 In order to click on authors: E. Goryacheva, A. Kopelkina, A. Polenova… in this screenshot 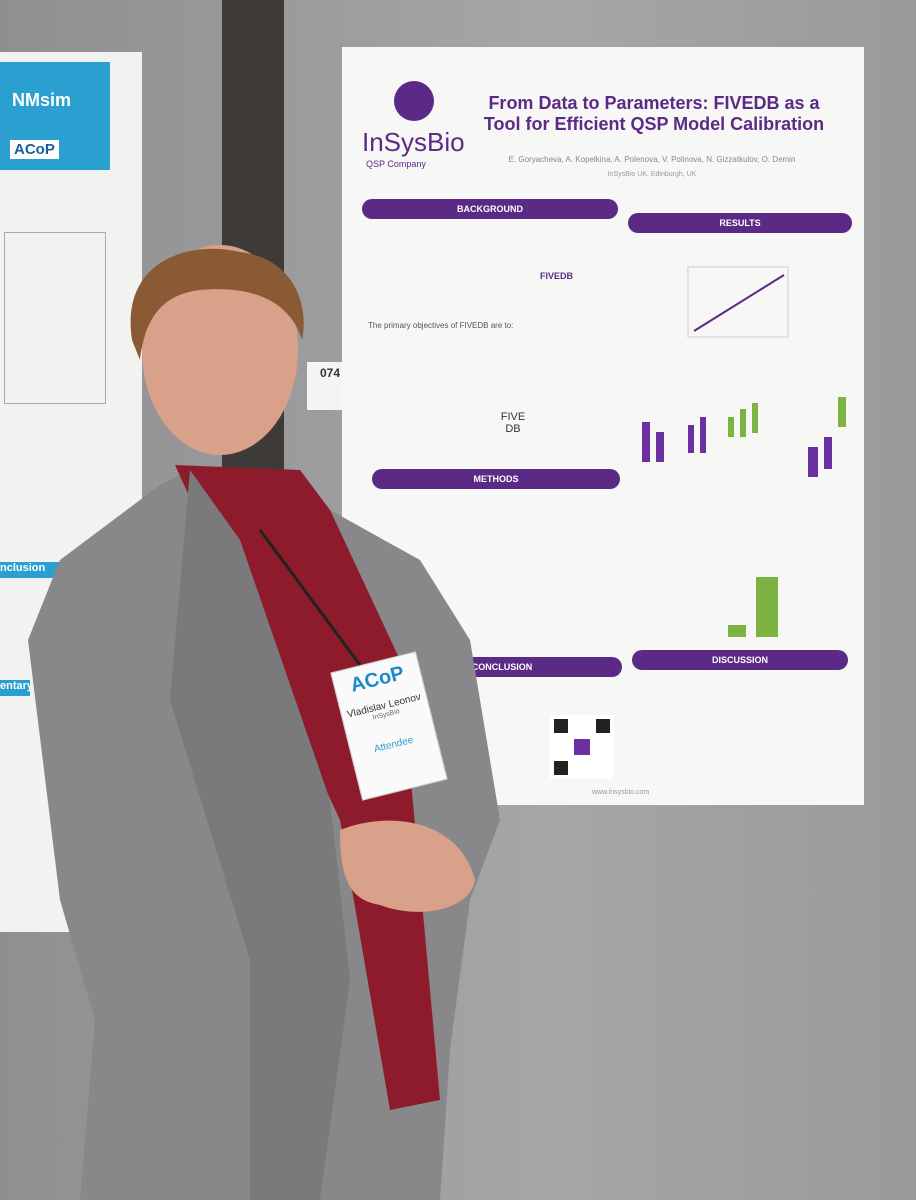, I will do `click(652, 159)`.